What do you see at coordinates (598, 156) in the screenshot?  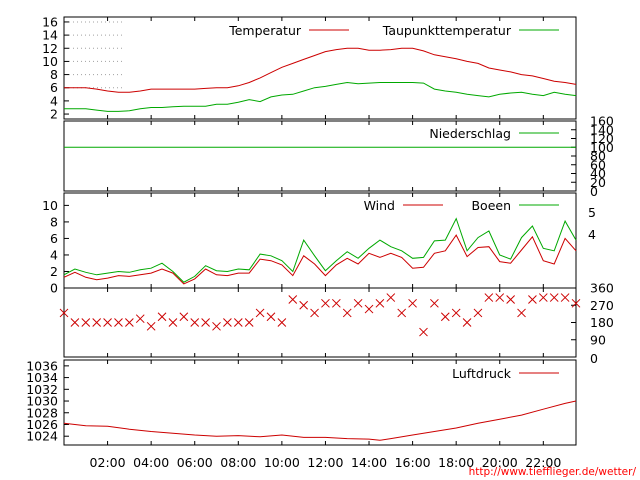 I see `y-tick-label-precip: 80` at bounding box center [598, 156].